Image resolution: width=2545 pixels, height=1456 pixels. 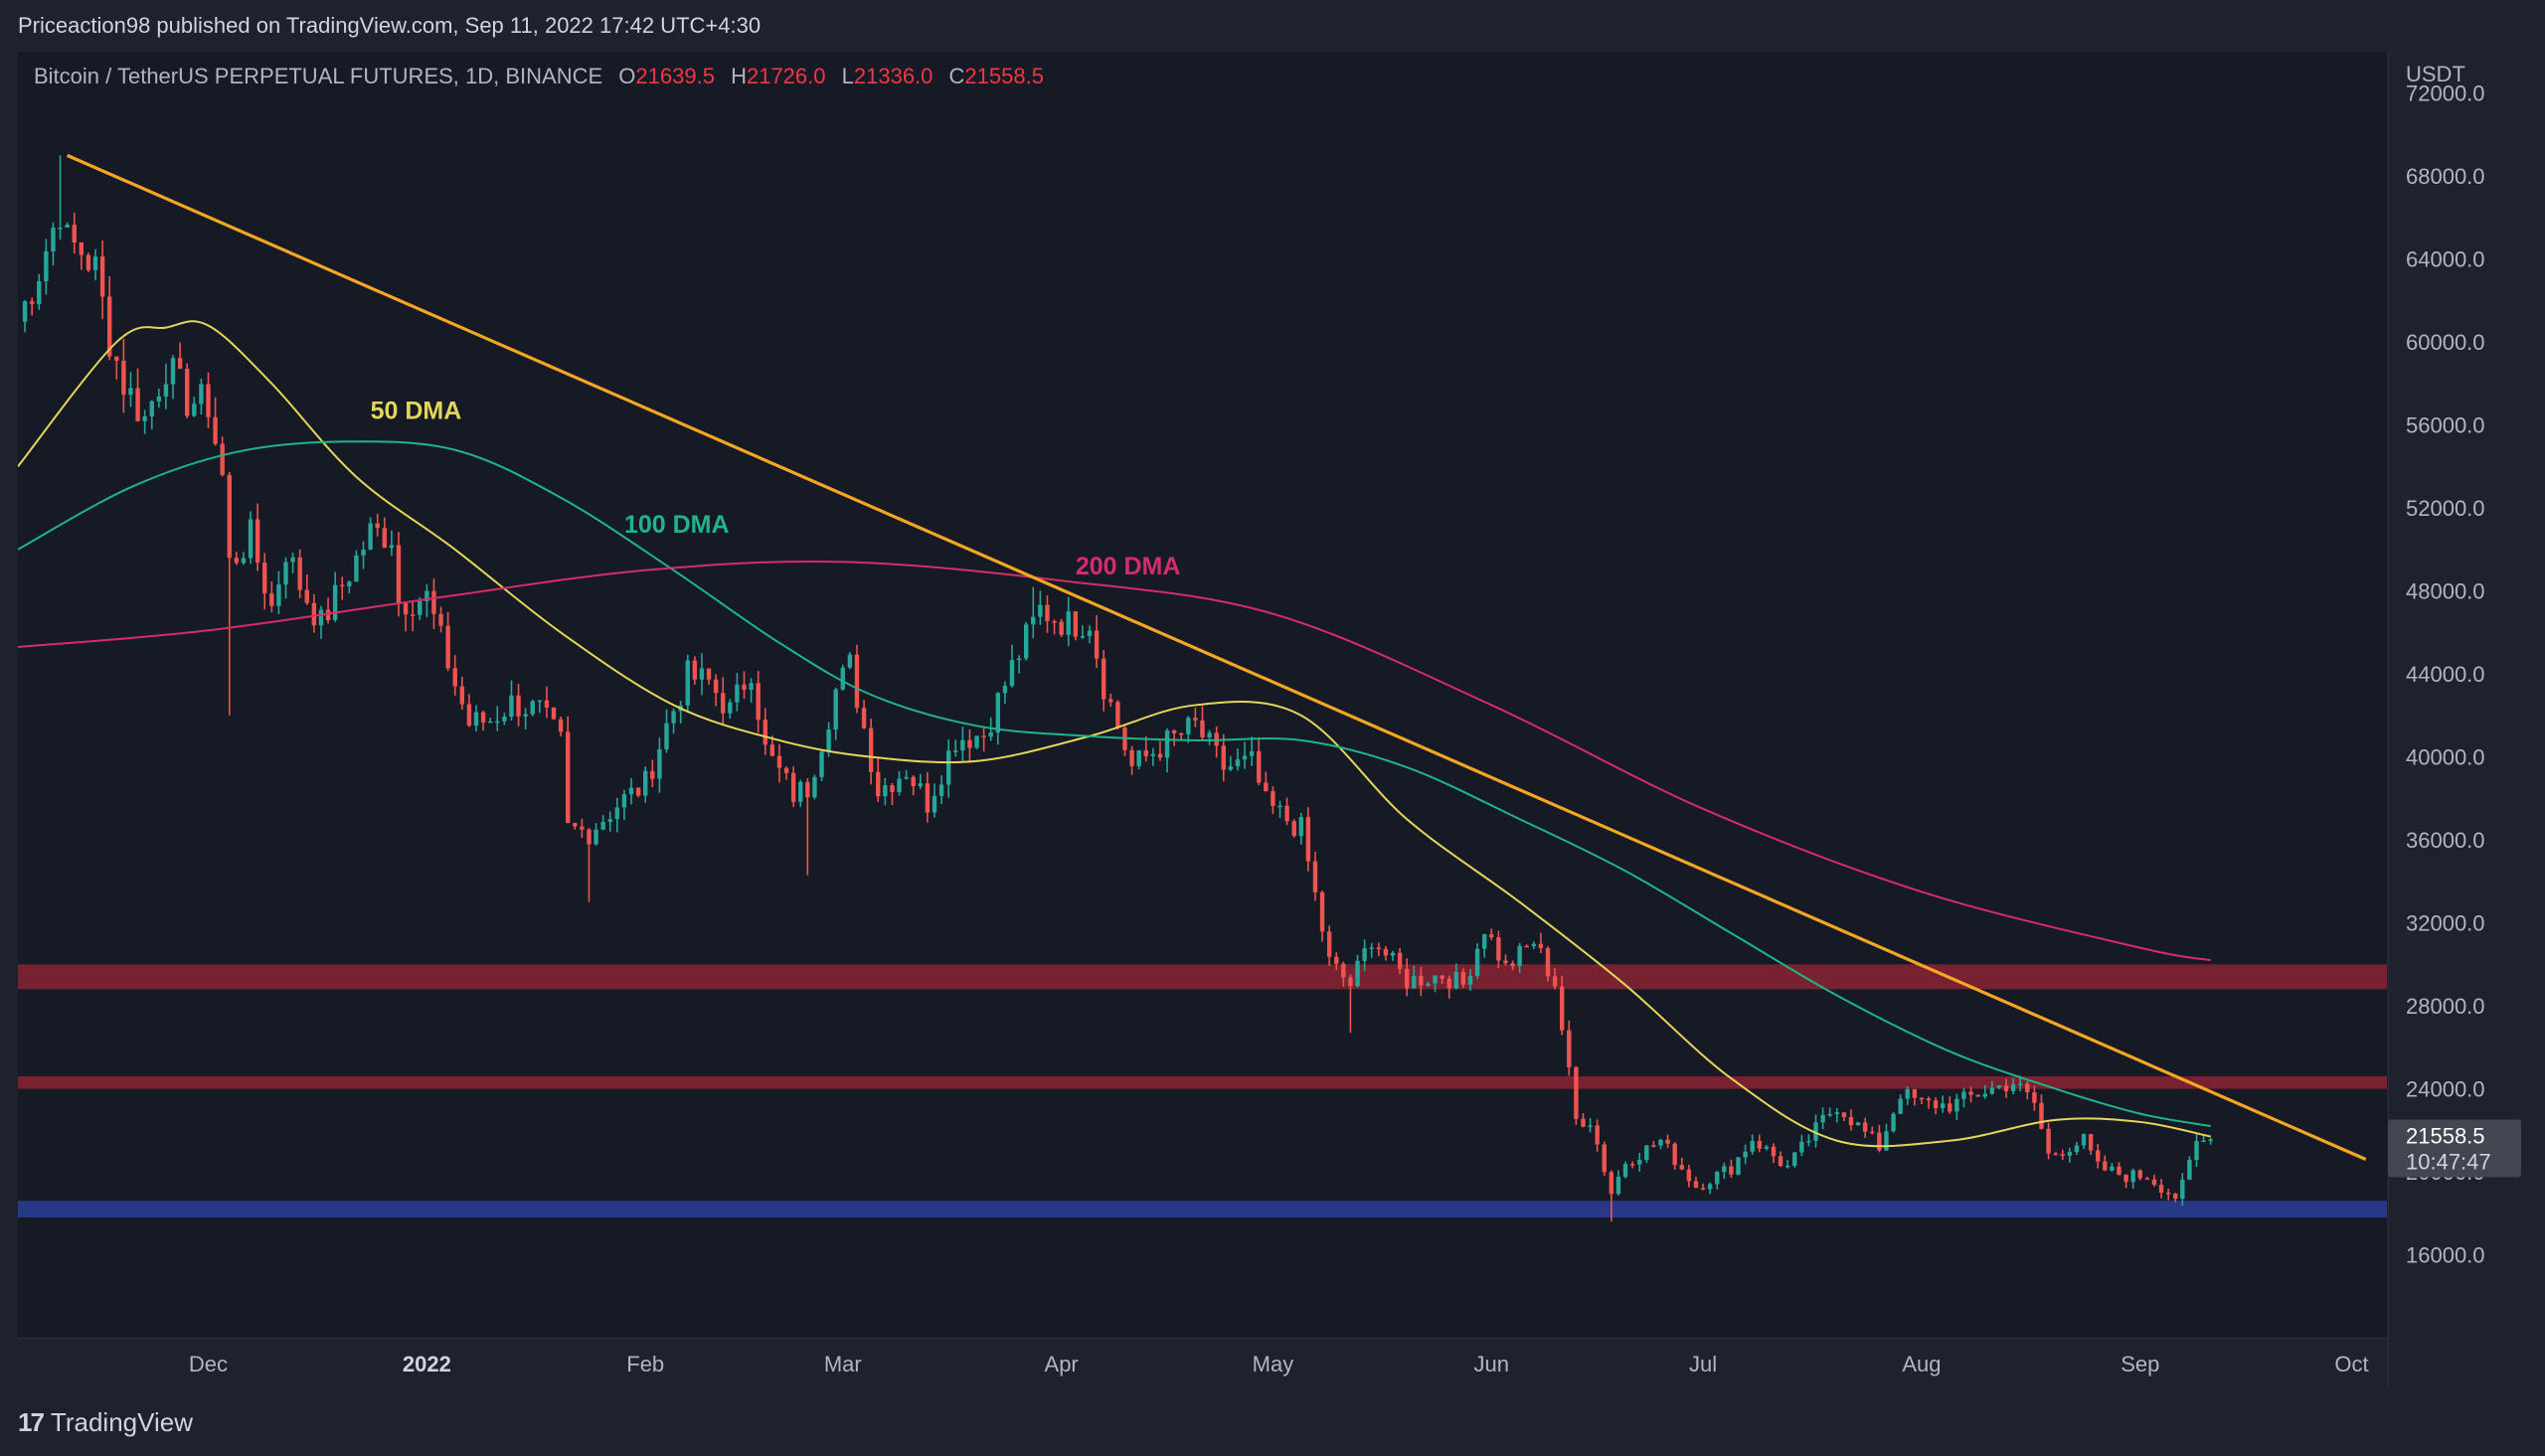 I want to click on ohlc-open-label: O, so click(x=627, y=76).